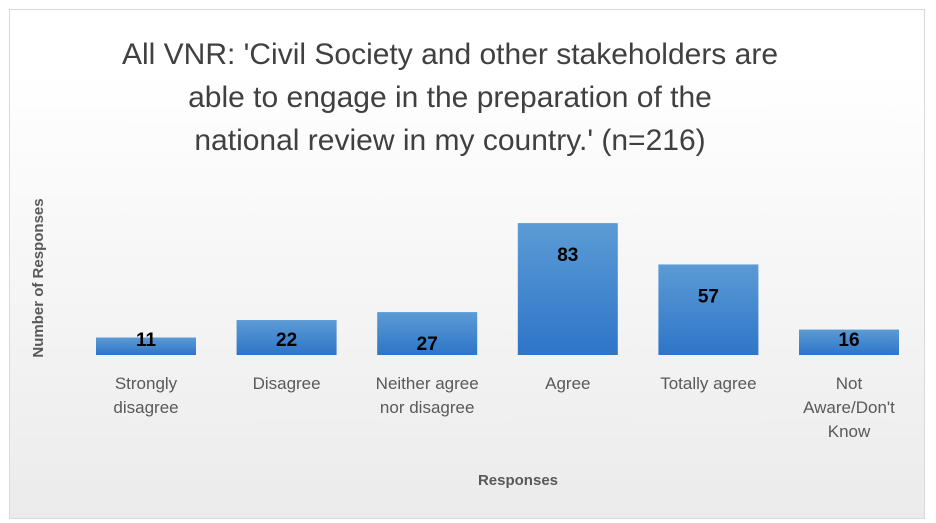 This screenshot has width=936, height=523. I want to click on data-label-3: 83, so click(567, 255).